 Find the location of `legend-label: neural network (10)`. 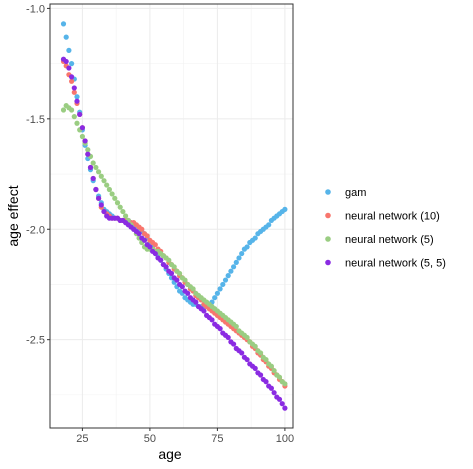

legend-label: neural network (10) is located at coordinates (392, 217).